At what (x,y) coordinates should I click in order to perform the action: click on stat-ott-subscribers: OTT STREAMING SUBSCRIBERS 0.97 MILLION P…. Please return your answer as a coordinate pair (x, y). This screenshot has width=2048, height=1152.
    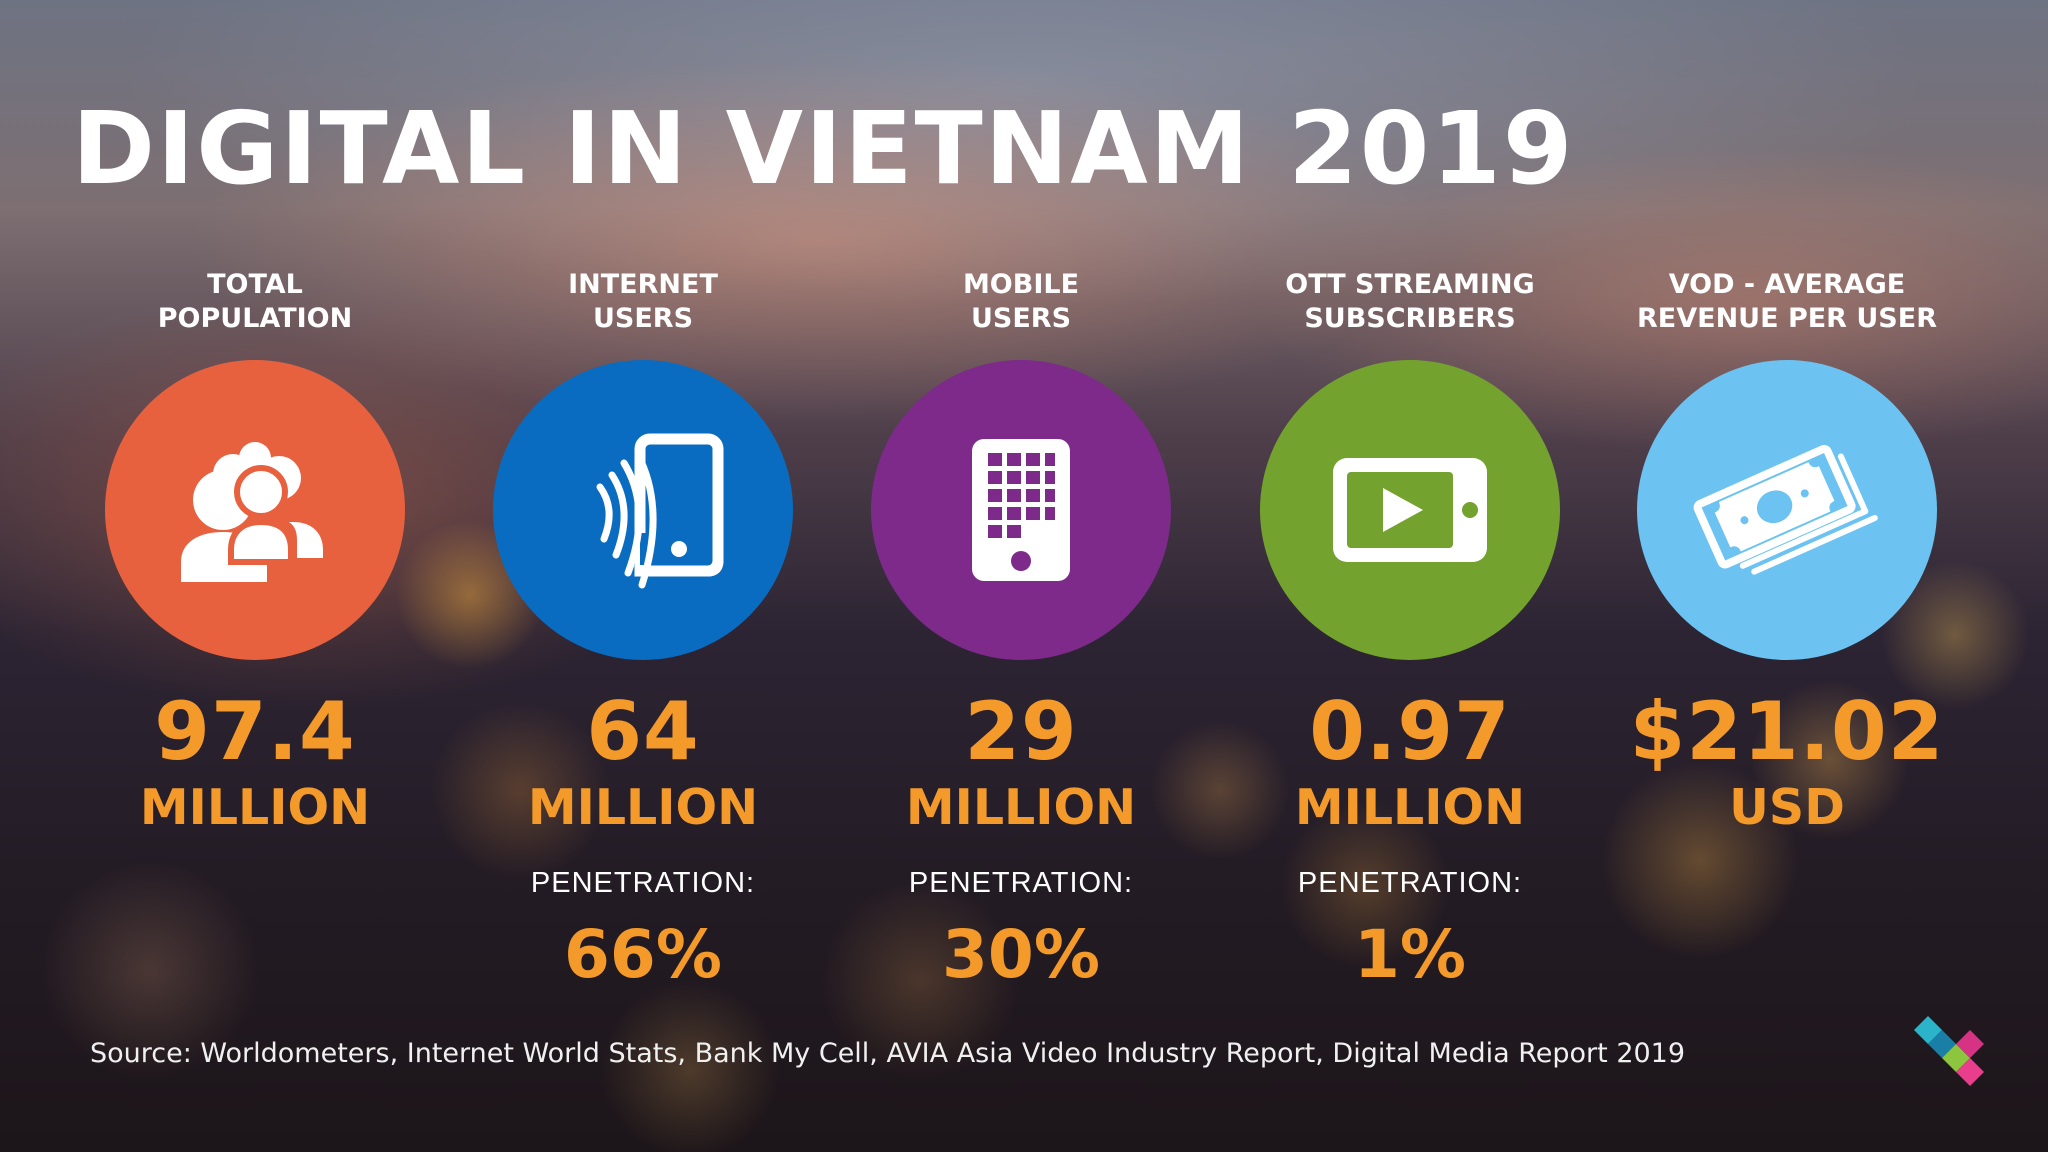
    Looking at the image, I should click on (1410, 629).